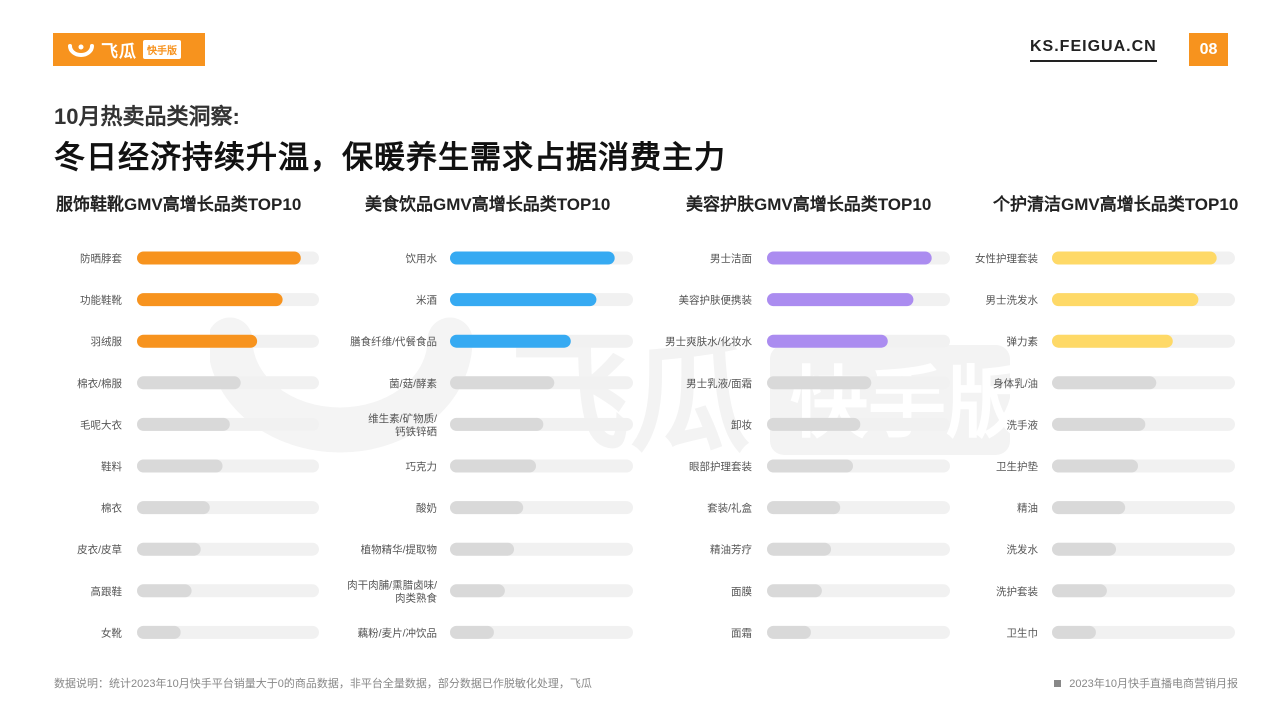 This screenshot has height=720, width=1280. I want to click on category-label: 男士爽肤水/化妆水, so click(708, 341).